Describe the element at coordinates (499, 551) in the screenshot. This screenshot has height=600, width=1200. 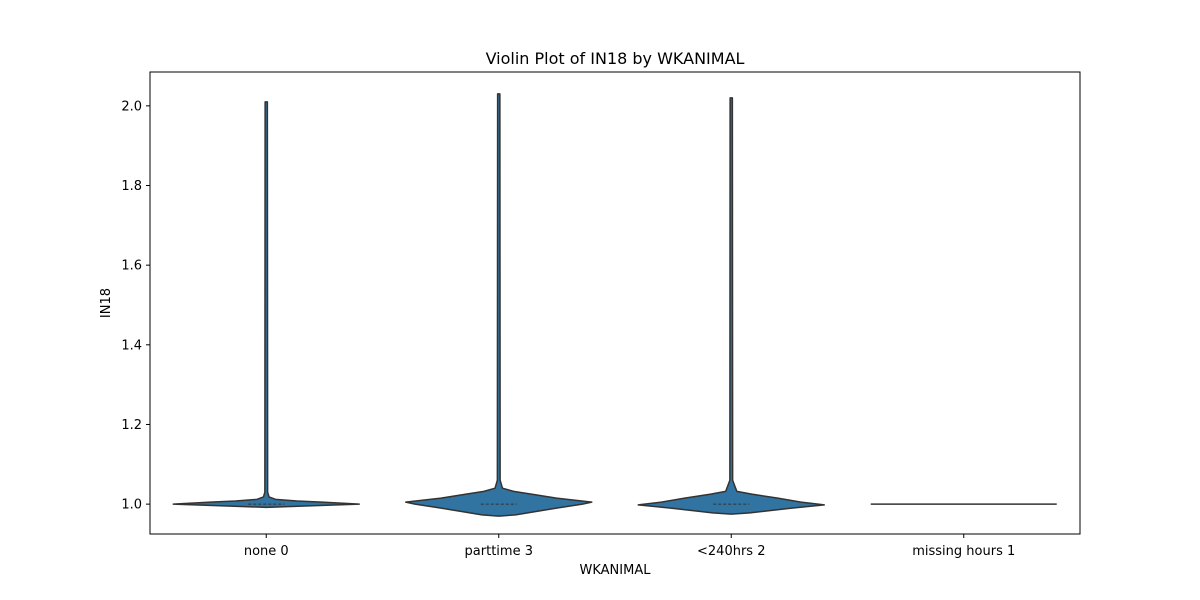
I see `x-tick-label: parttime 3` at that location.